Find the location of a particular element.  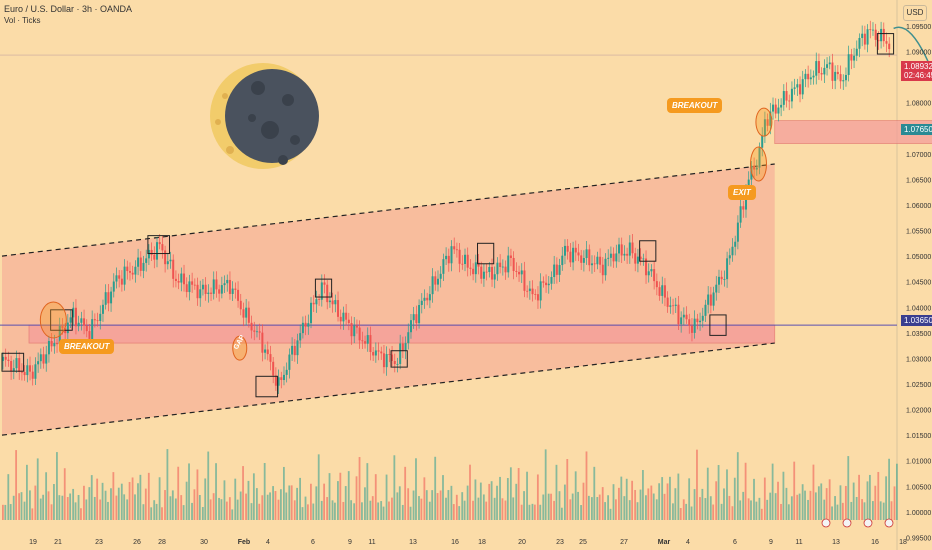

support-resistance-zone is located at coordinates (402, 334).